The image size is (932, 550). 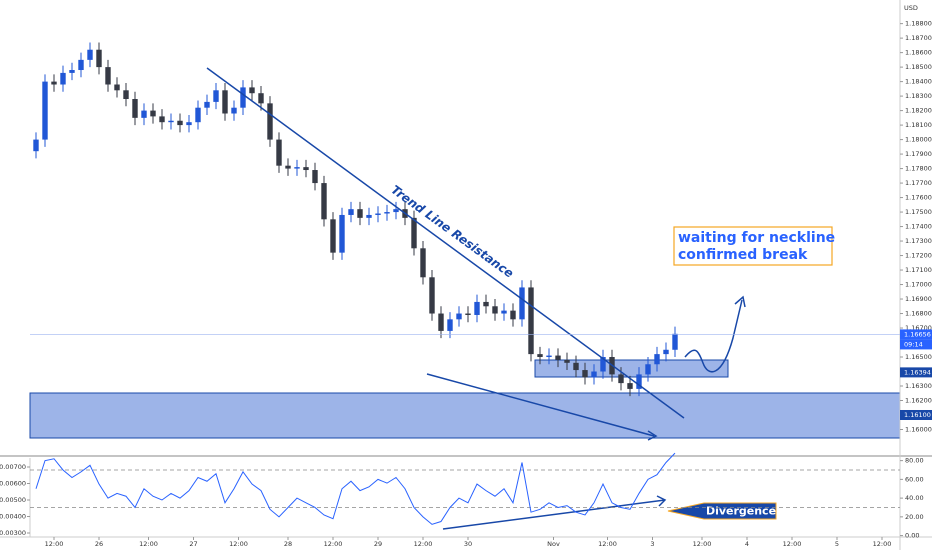 I want to click on countdown-box, so click(x=916, y=344).